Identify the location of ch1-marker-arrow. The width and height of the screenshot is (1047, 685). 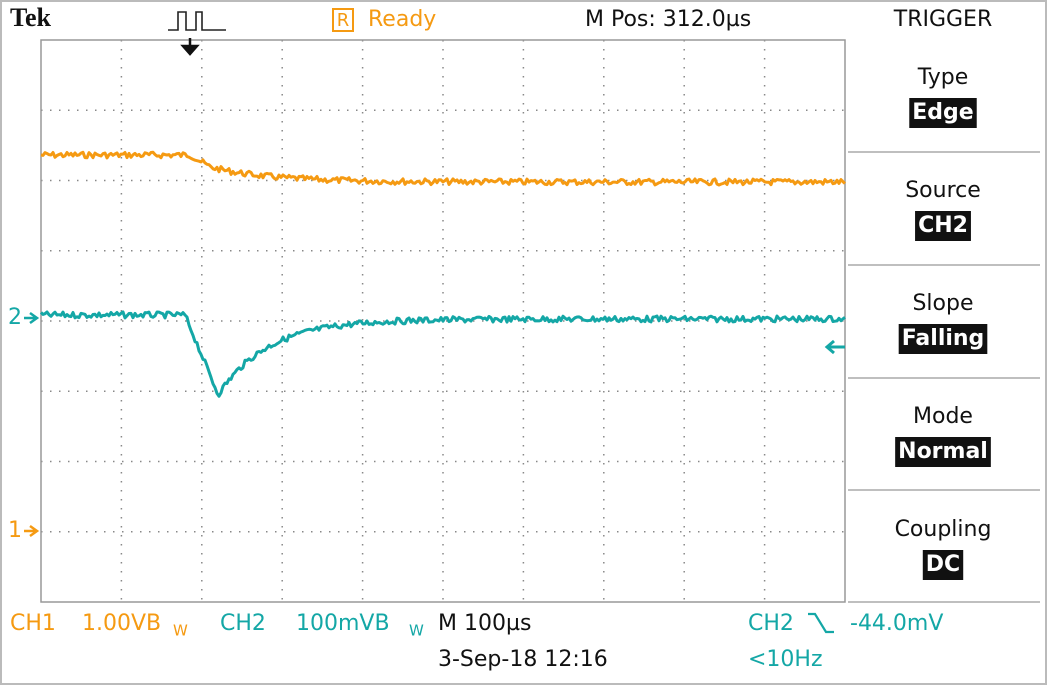
(32, 531).